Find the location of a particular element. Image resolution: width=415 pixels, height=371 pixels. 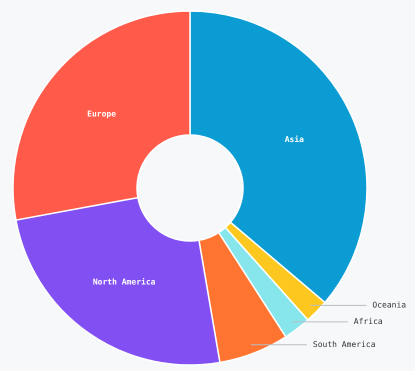

slice-label: South America is located at coordinates (344, 344).